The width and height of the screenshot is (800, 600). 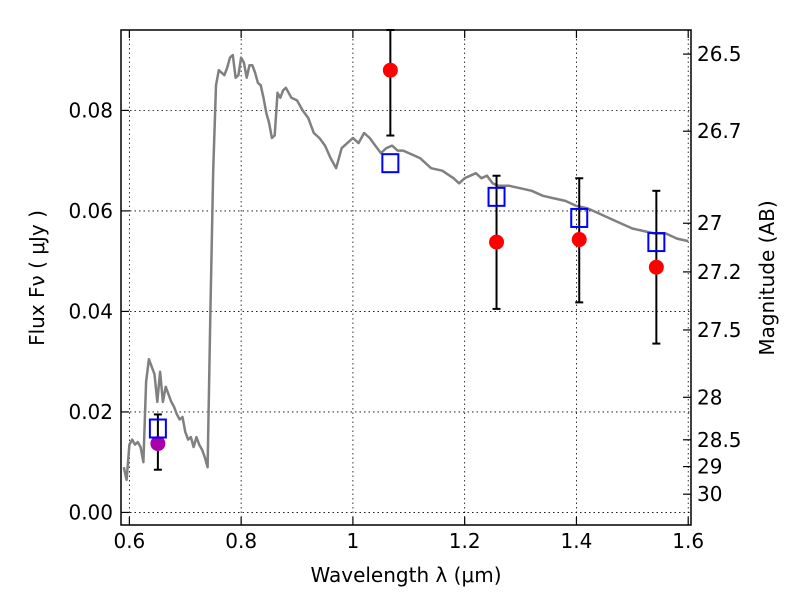 I want to click on right-tick-label: 26.7, so click(x=719, y=131).